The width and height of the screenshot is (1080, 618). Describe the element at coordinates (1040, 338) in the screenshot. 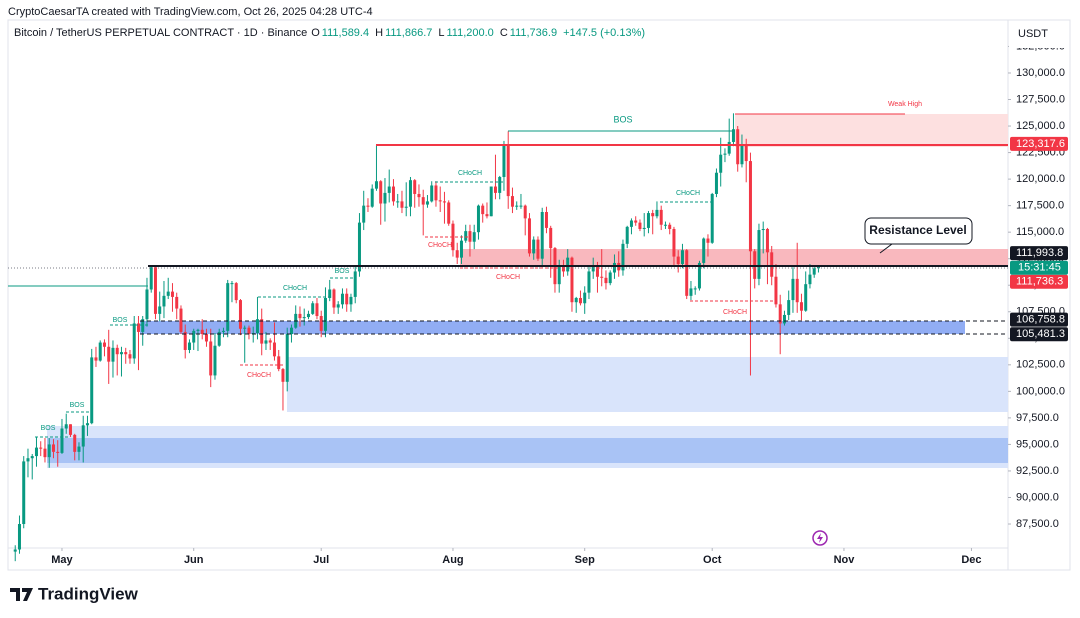

I see `y-tick-label: 105,000.0` at that location.